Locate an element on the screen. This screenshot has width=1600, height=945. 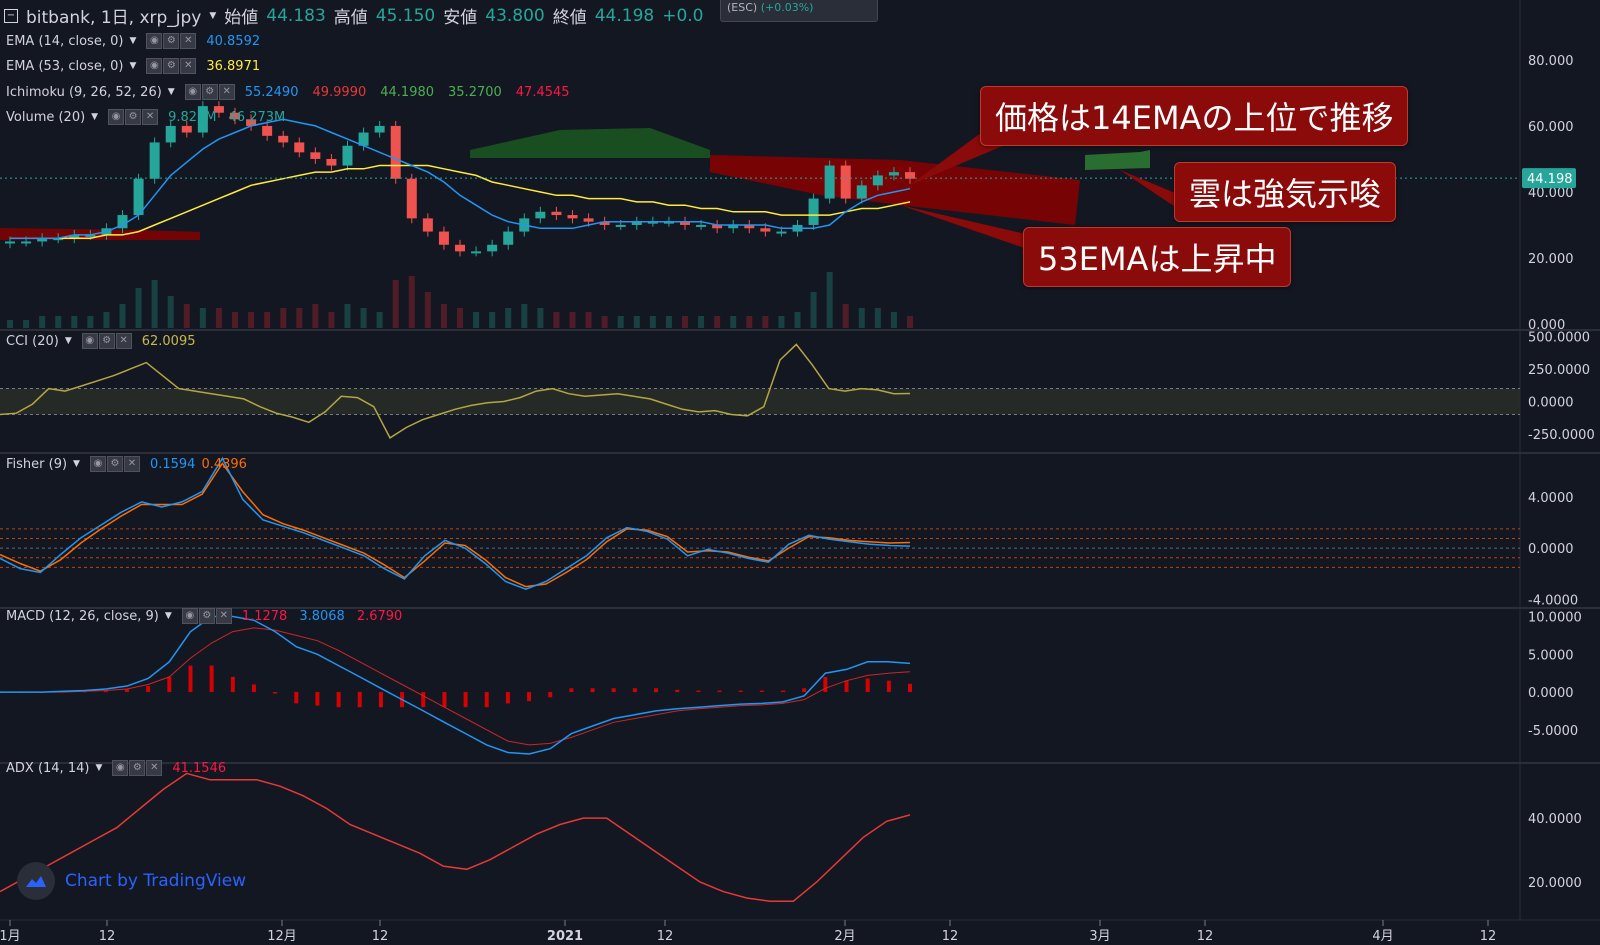
macd-line is located at coordinates (455, 685).